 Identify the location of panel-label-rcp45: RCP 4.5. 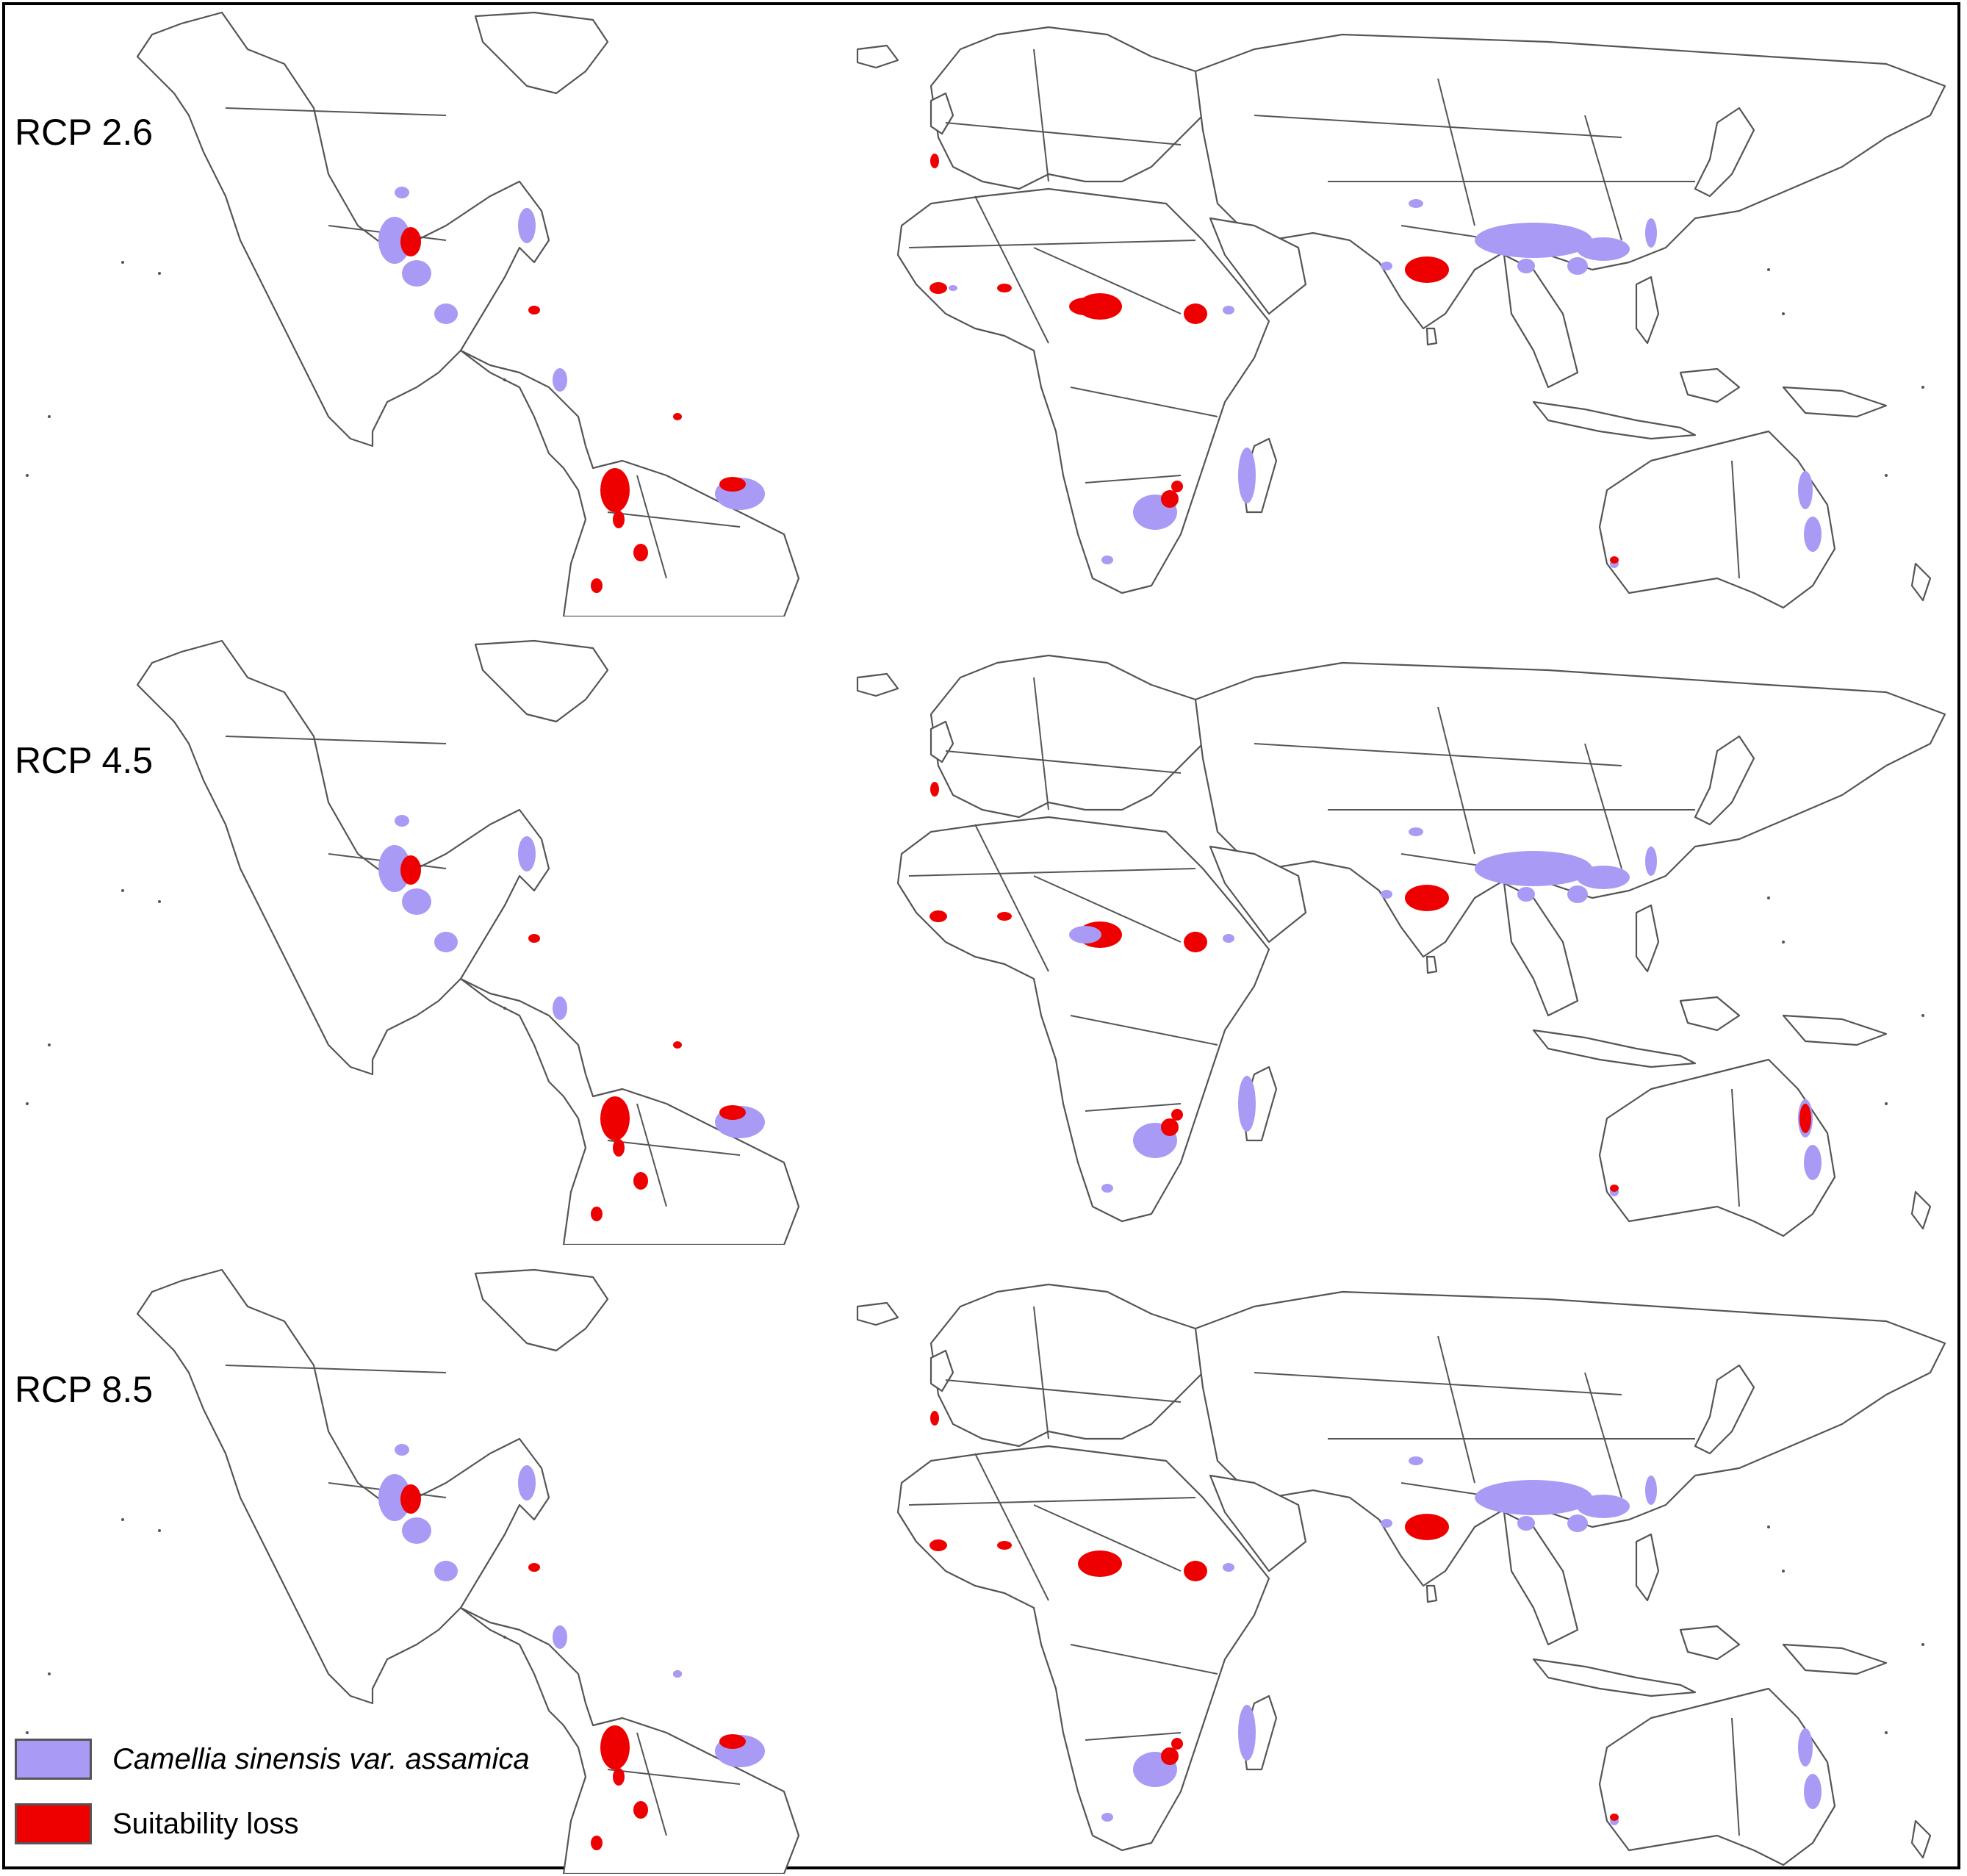
(84, 760).